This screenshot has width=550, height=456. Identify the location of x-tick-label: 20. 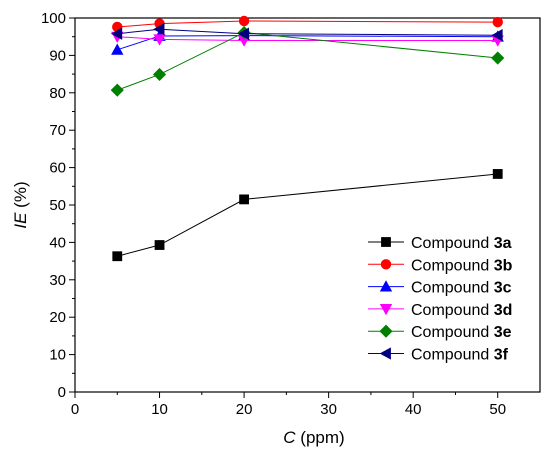
(244, 409).